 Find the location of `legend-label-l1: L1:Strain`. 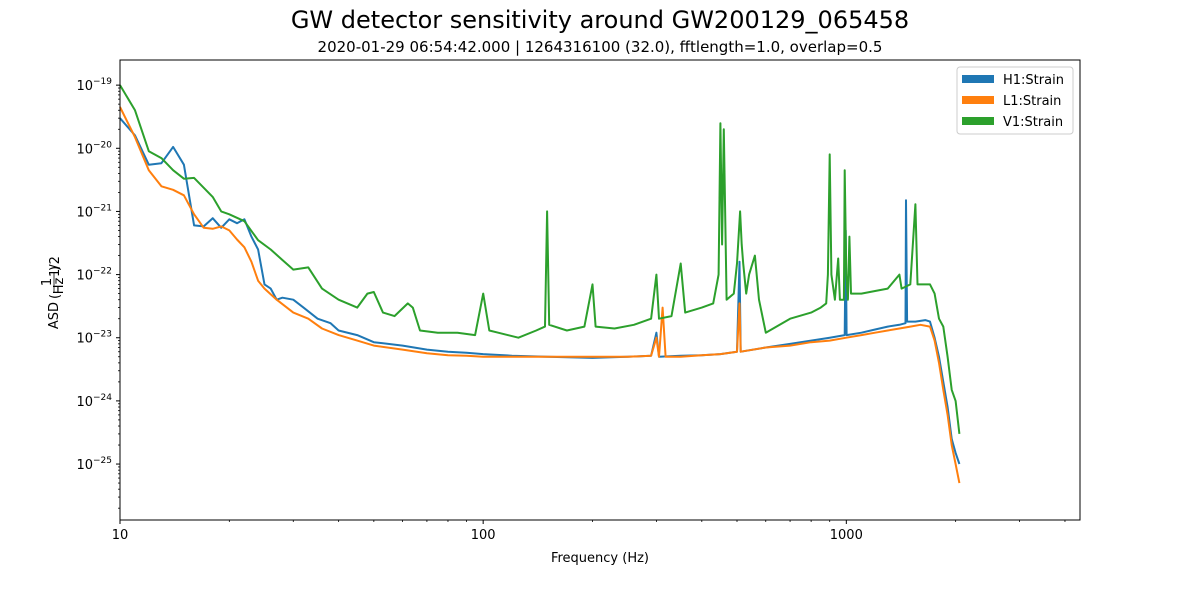

legend-label-l1: L1:Strain is located at coordinates (1032, 101).